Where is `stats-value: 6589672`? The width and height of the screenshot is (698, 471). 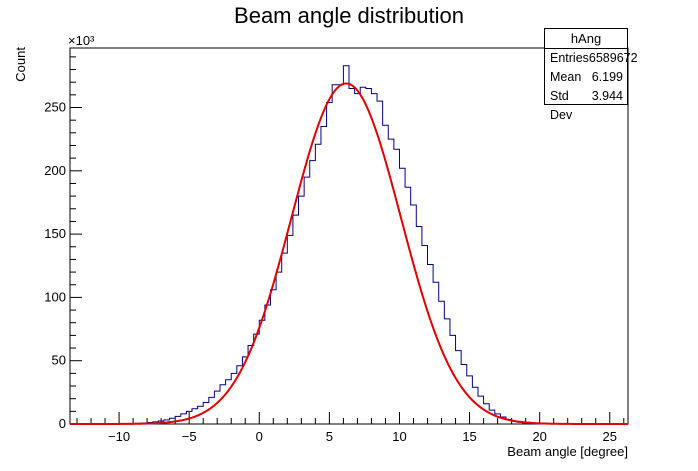 stats-value: 6589672 is located at coordinates (613, 58).